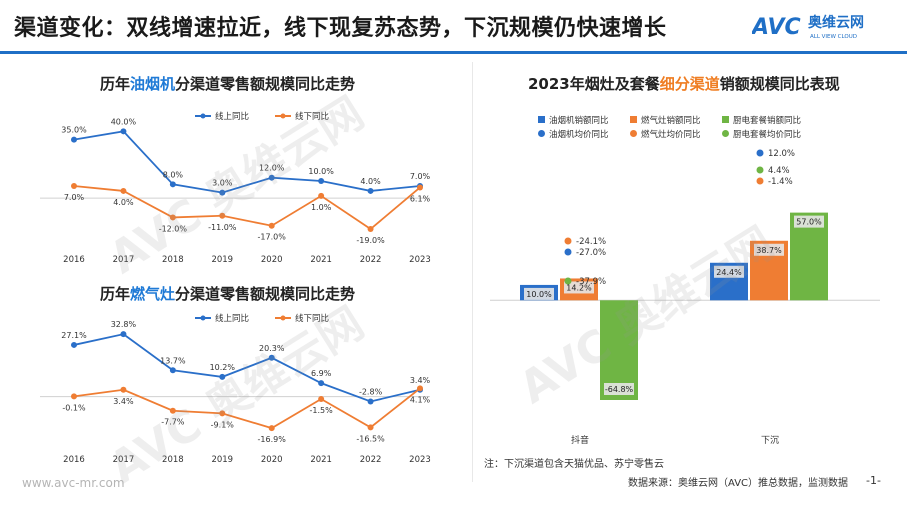 The width and height of the screenshot is (907, 511). Describe the element at coordinates (322, 410) in the screenshot. I see `data-label: -1.5%` at that location.